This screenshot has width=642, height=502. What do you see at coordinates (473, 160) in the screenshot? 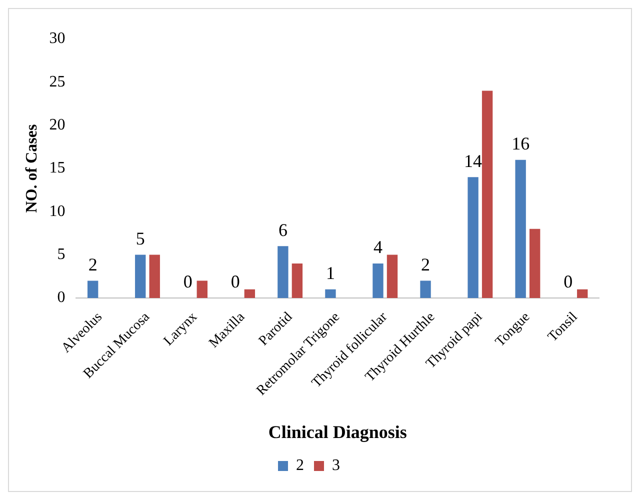
I see `data-label: 14` at bounding box center [473, 160].